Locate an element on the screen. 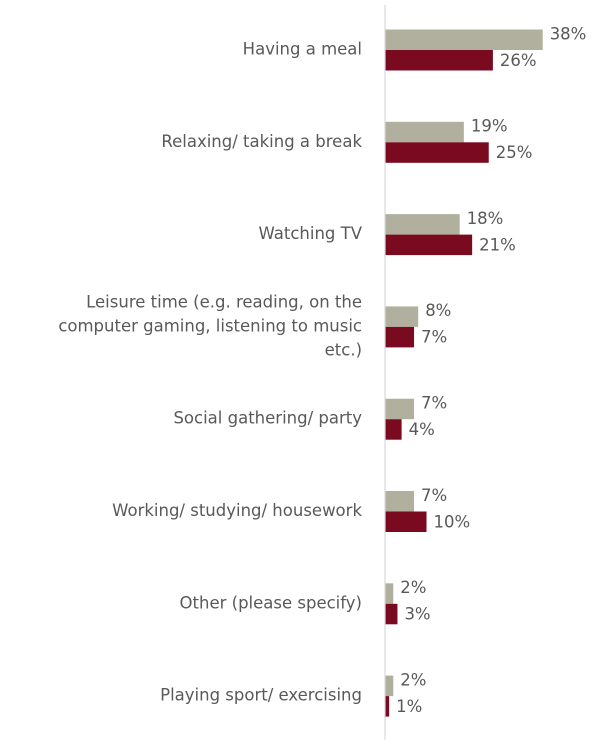  category-label: Working/ studying/ housework is located at coordinates (237, 510).